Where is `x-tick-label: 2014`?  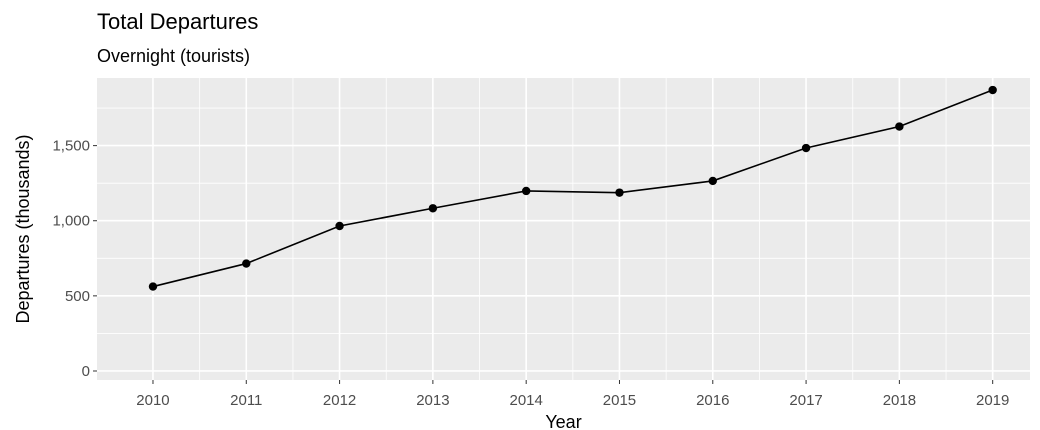
x-tick-label: 2014 is located at coordinates (525, 400).